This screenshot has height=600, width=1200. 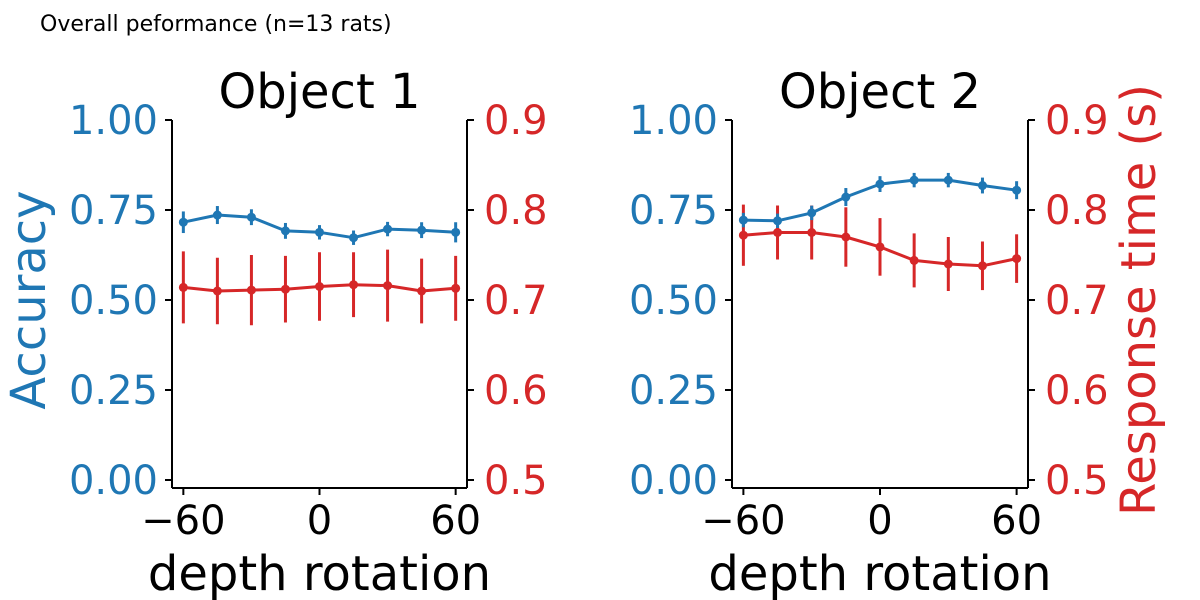 What do you see at coordinates (673, 301) in the screenshot?
I see `p2-left-tick-label: 0.50` at bounding box center [673, 301].